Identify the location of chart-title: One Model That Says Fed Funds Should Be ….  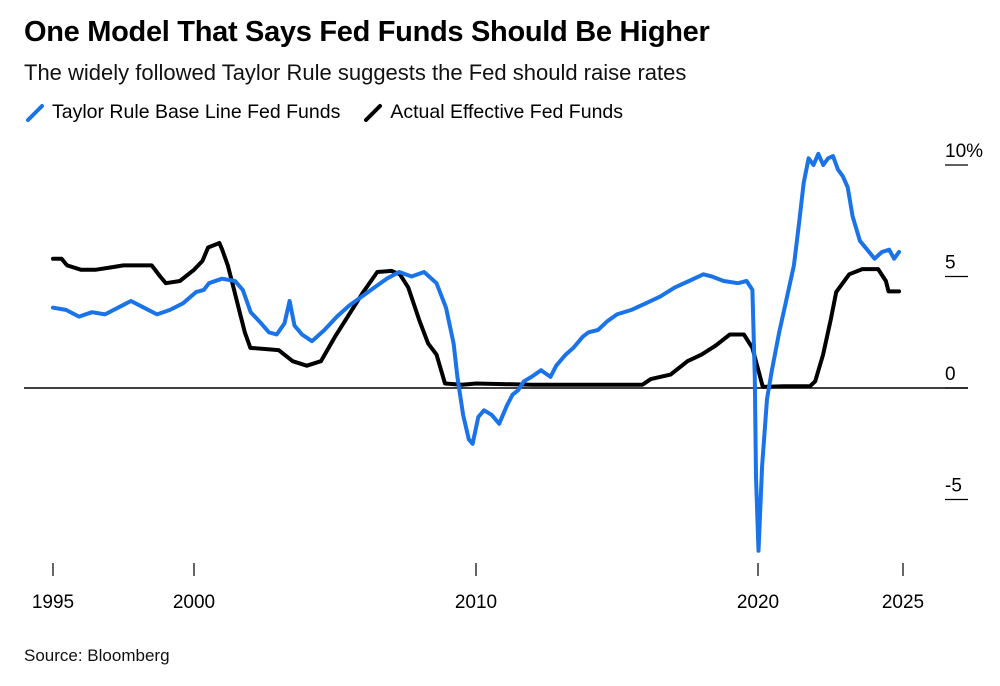
(367, 32).